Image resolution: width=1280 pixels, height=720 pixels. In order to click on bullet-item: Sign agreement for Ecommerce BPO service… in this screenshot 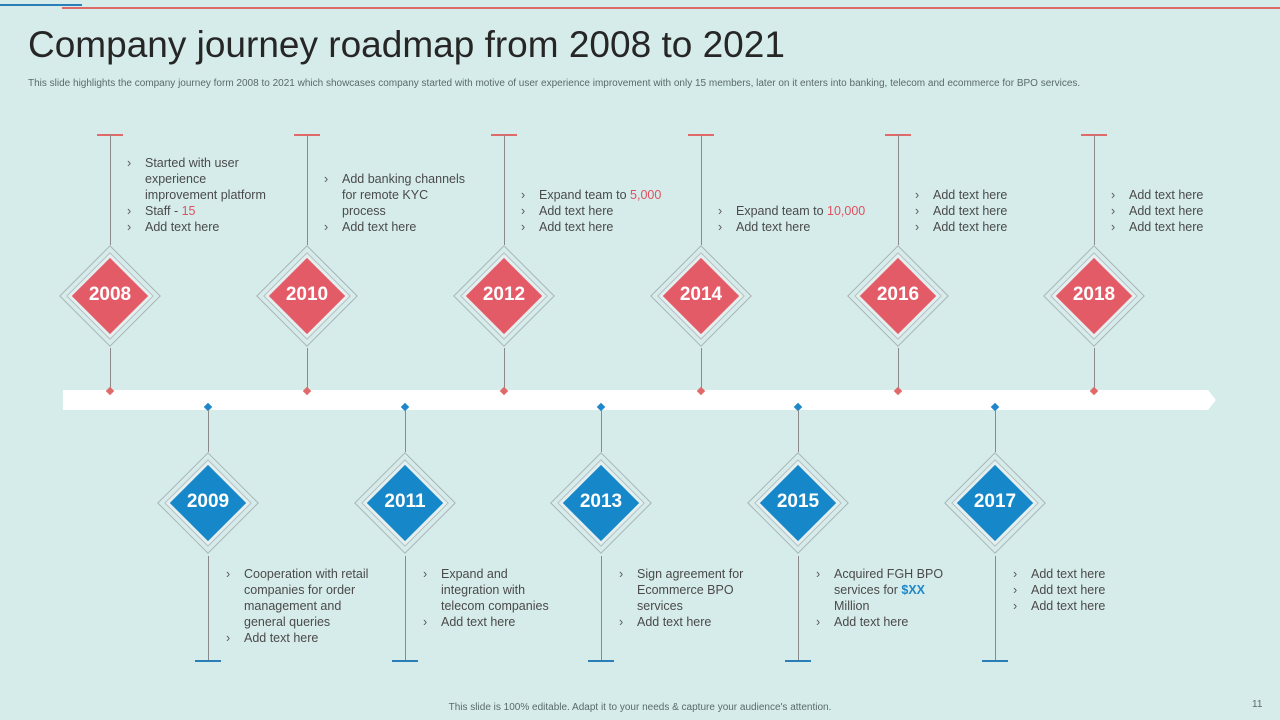, I will do `click(691, 590)`.